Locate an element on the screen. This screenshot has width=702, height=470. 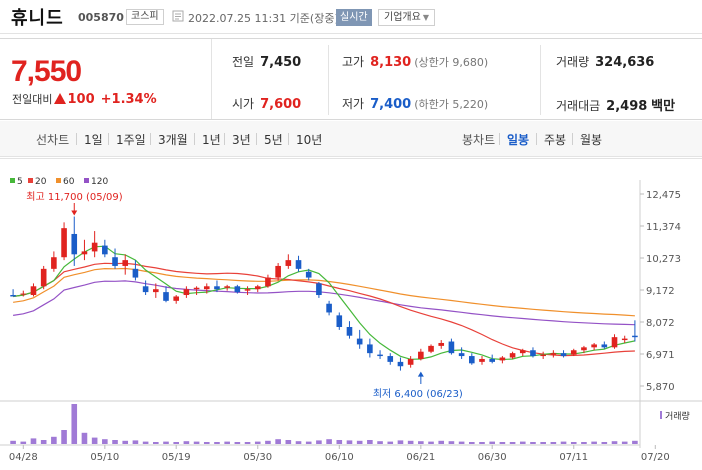
tab-separator is located at coordinates (76, 139).